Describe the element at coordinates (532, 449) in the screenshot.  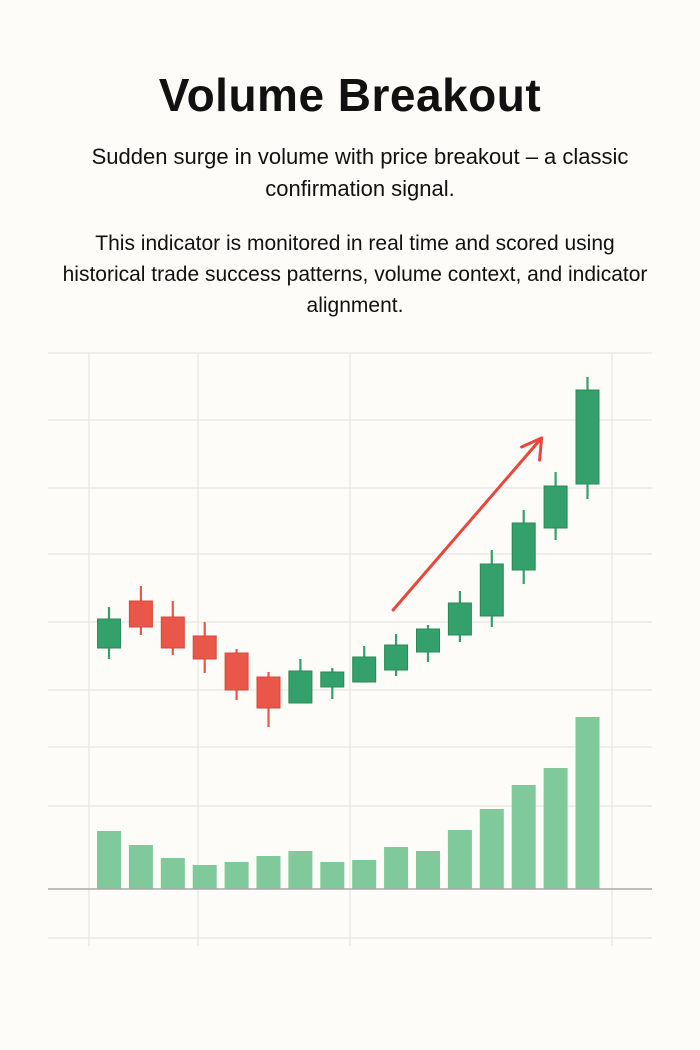
I see `breakout-arrow-head` at that location.